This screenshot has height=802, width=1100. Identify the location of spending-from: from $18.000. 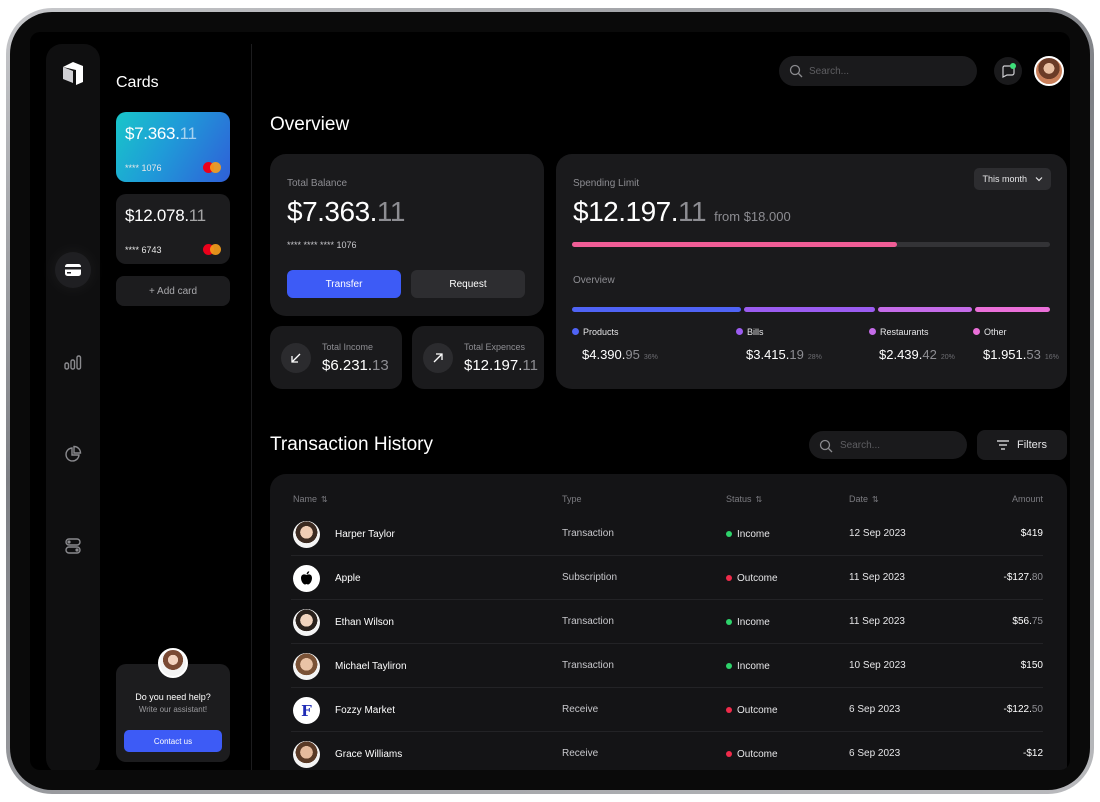
(752, 216).